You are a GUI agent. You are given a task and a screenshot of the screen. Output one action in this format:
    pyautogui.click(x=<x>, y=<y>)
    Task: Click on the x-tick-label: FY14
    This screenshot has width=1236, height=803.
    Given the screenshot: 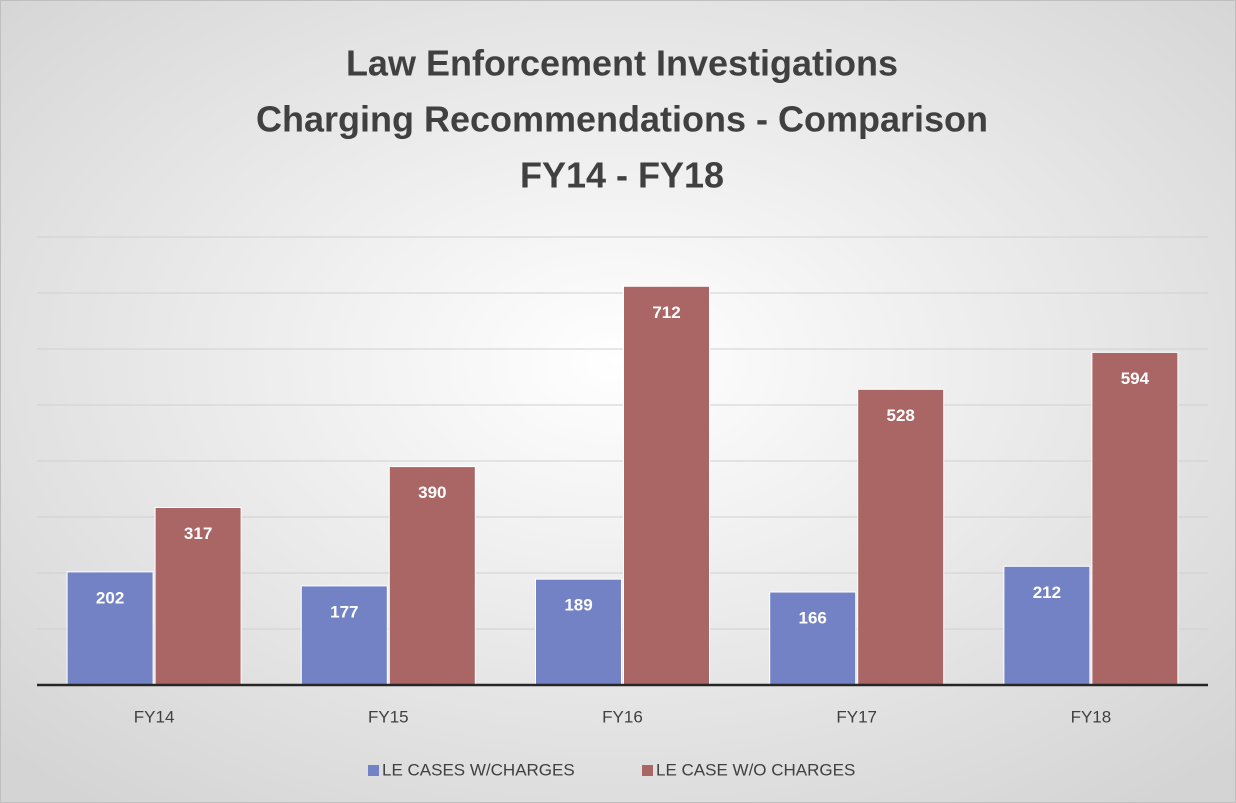 What is the action you would take?
    pyautogui.click(x=154, y=716)
    